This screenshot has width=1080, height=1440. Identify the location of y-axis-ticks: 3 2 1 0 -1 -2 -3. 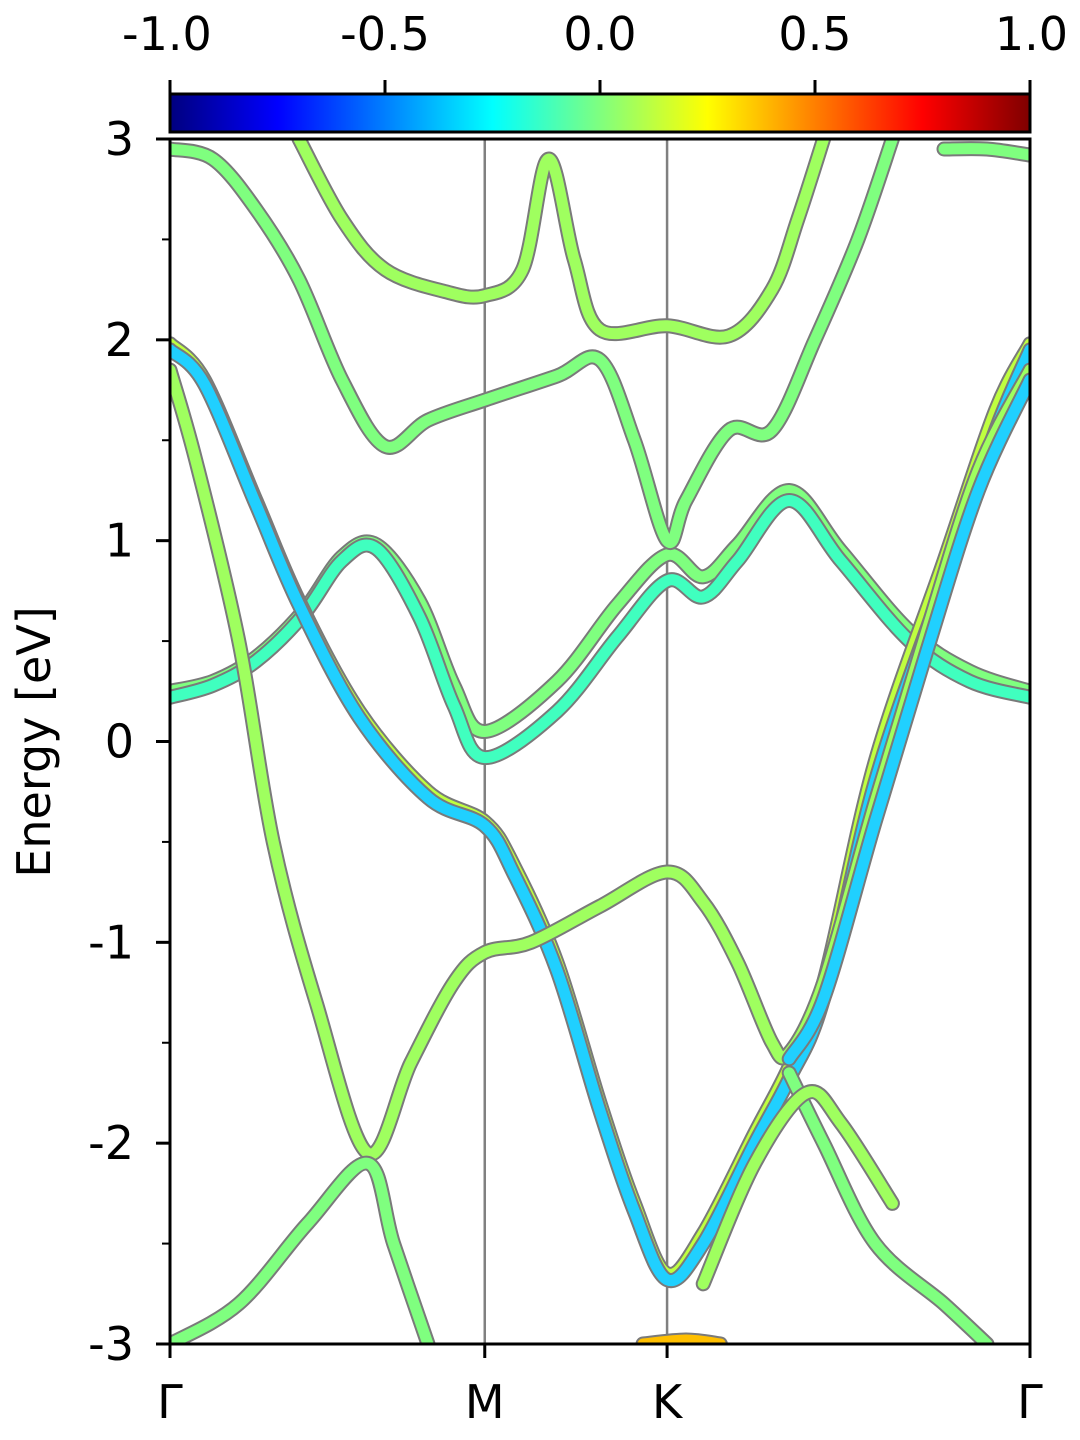
(129, 741).